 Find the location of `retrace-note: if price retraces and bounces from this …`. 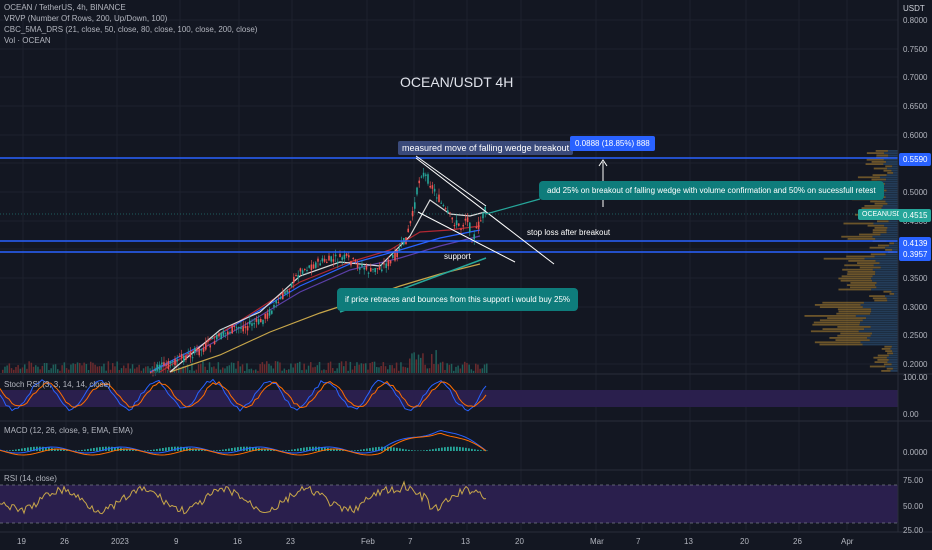

retrace-note: if price retraces and bounces from this … is located at coordinates (458, 299).